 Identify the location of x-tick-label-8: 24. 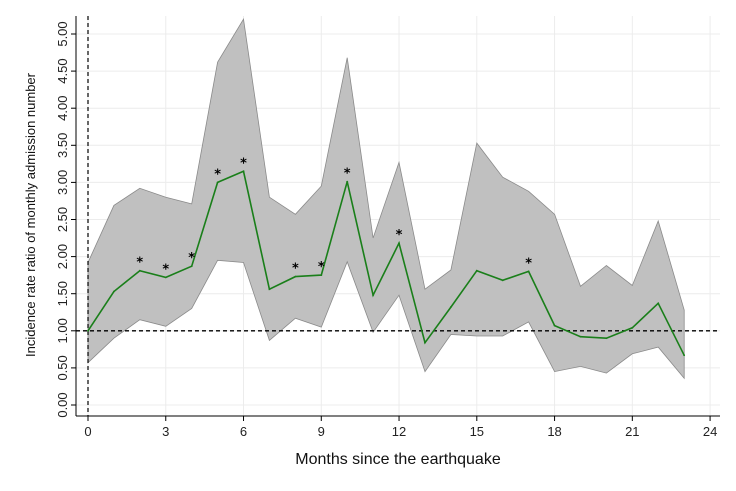
(710, 431).